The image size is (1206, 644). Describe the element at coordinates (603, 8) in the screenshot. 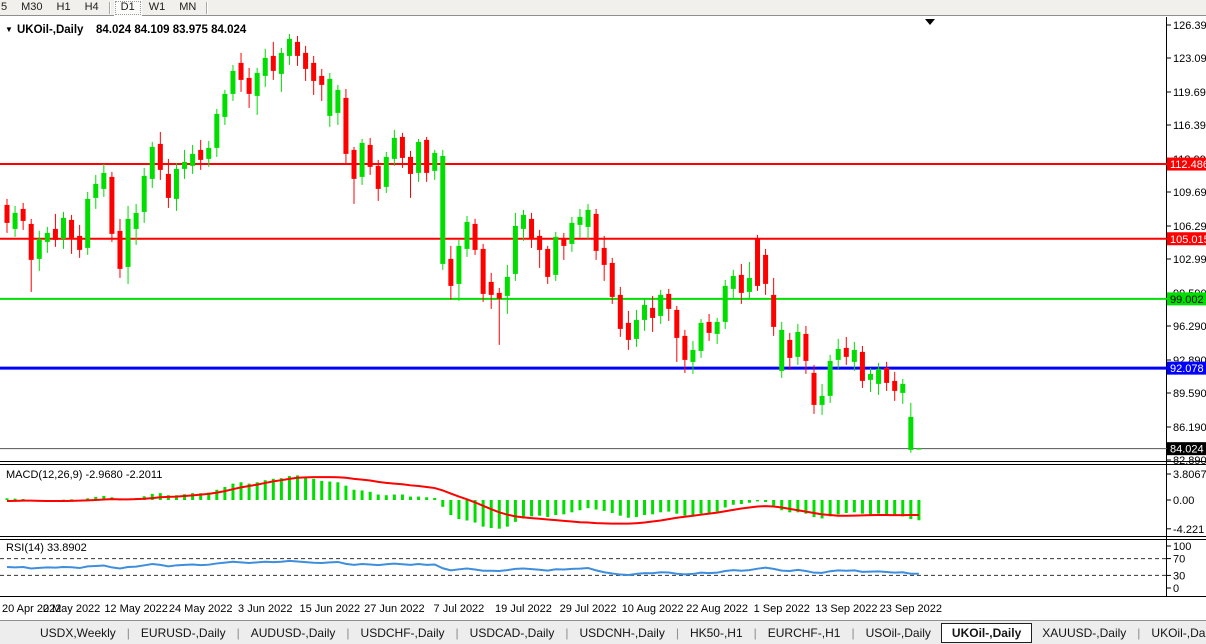

I see `timeframe-toolbar: 5 M30 H1 H4 D1 W1 MN` at that location.